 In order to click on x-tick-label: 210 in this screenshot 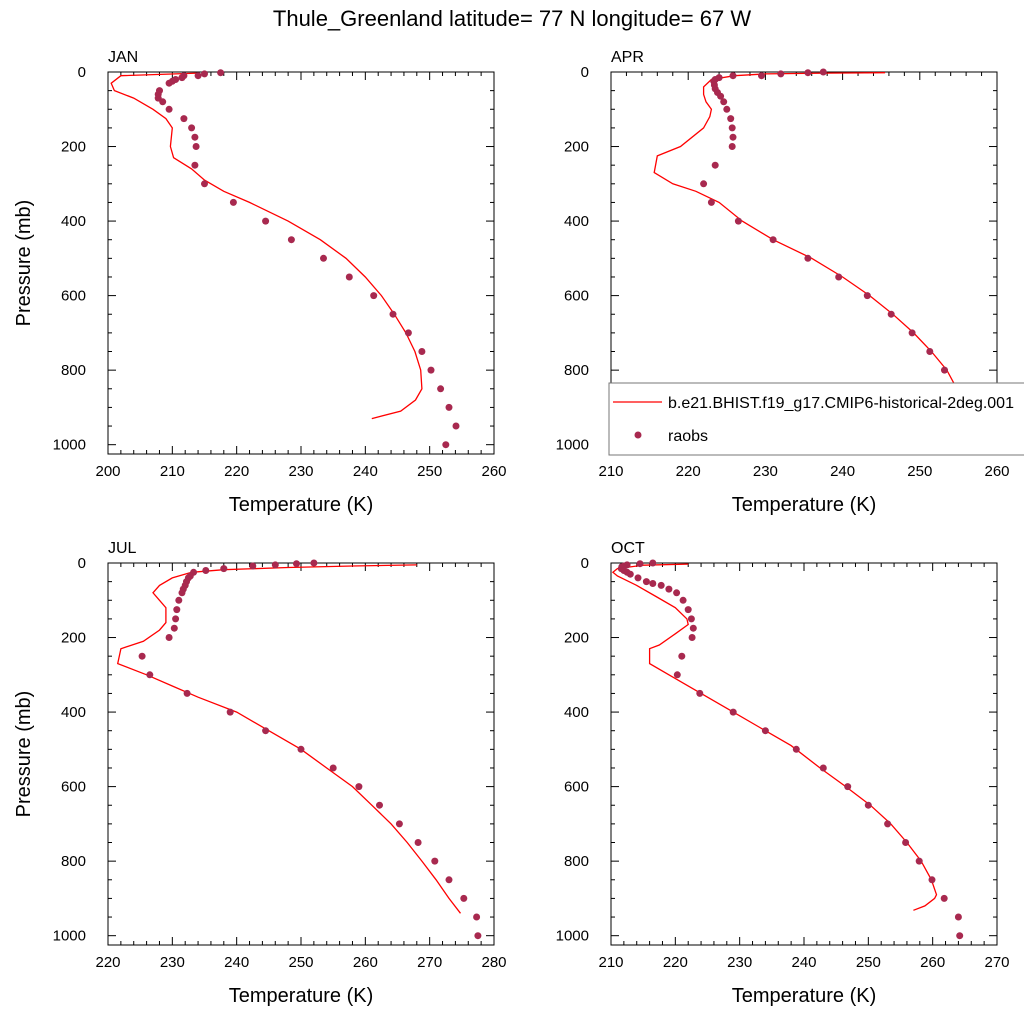, I will do `click(610, 962)`.